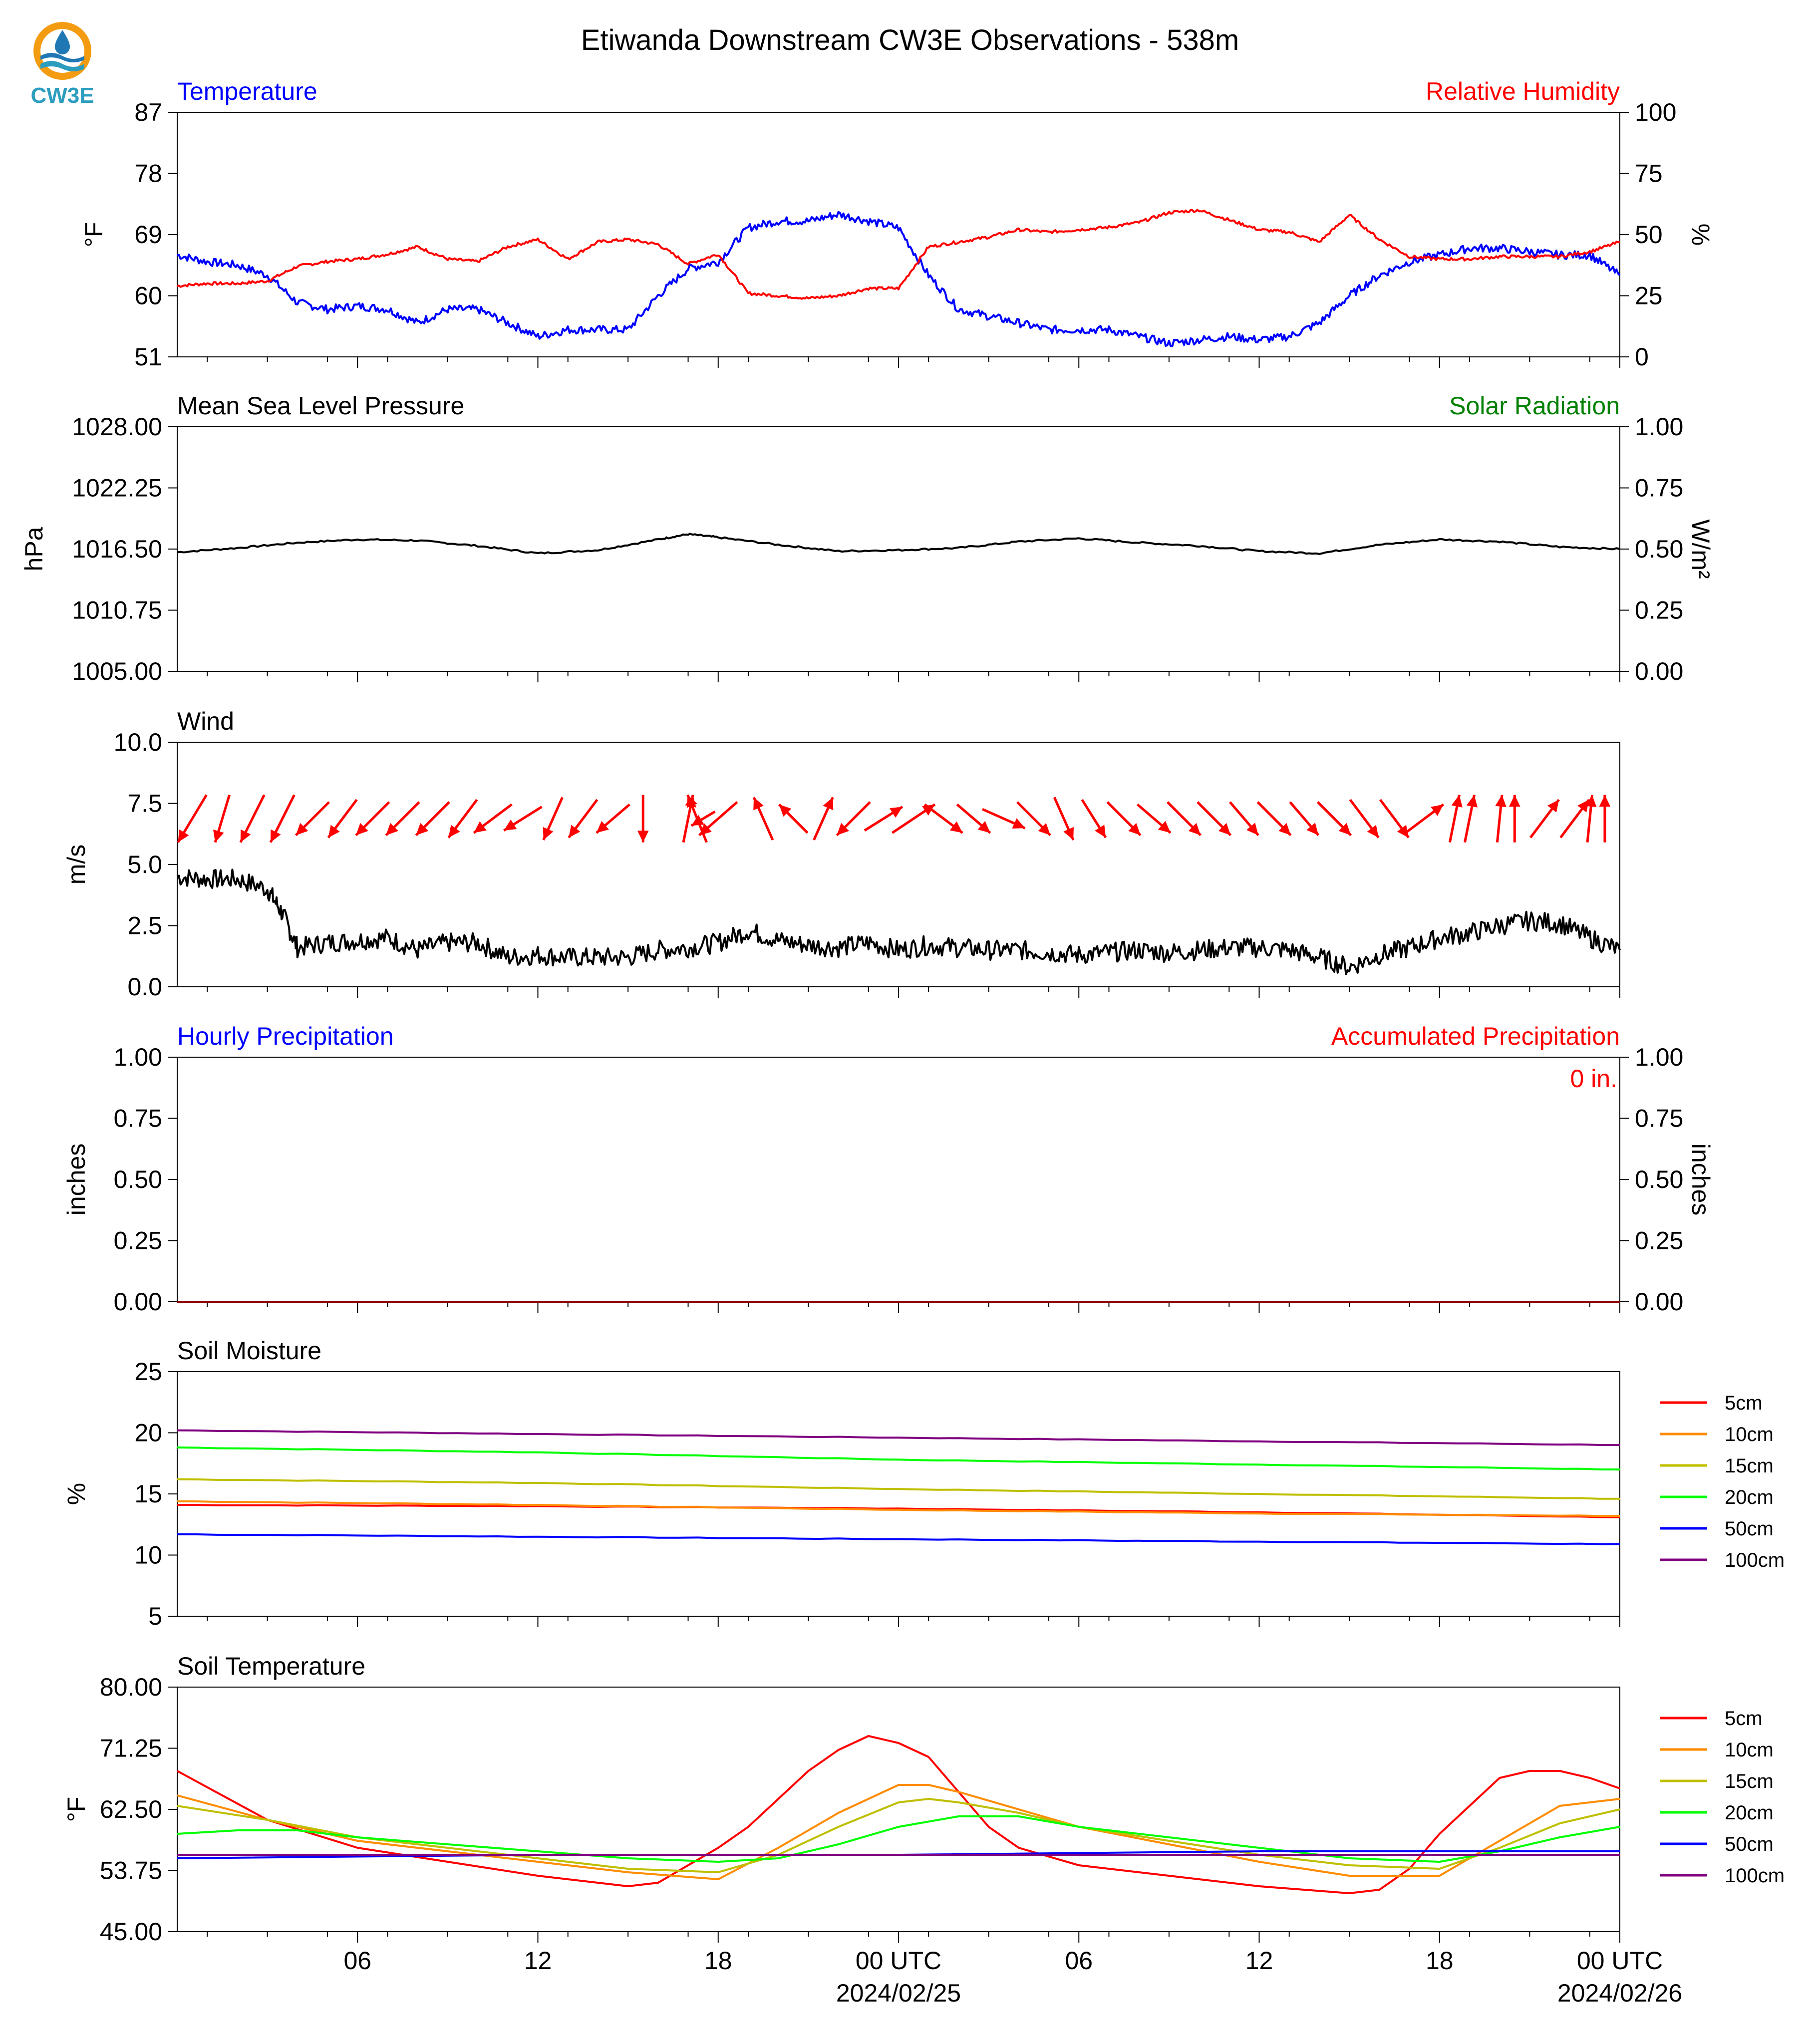 This screenshot has height=2028, width=1820. I want to click on y-tick-label: 20, so click(148, 1433).